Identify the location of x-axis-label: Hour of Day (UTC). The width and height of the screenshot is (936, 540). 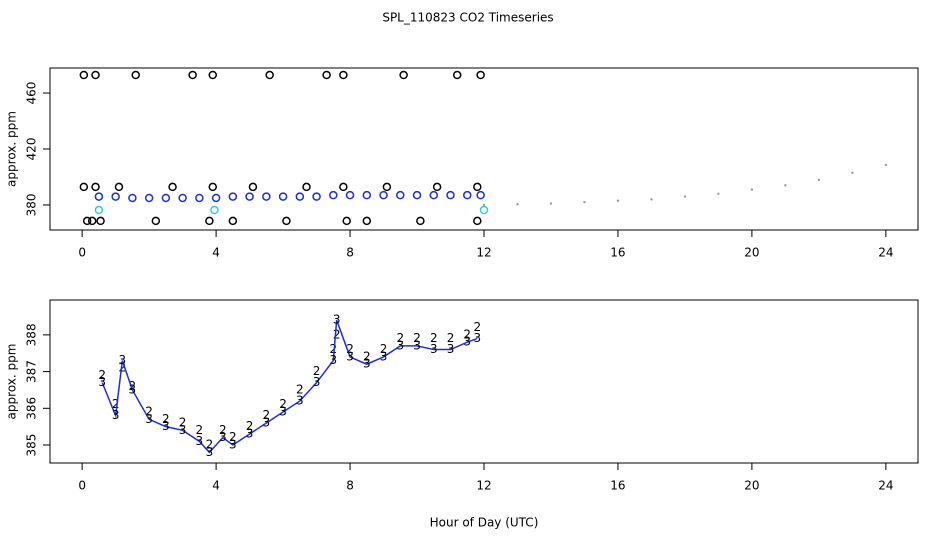
(484, 523).